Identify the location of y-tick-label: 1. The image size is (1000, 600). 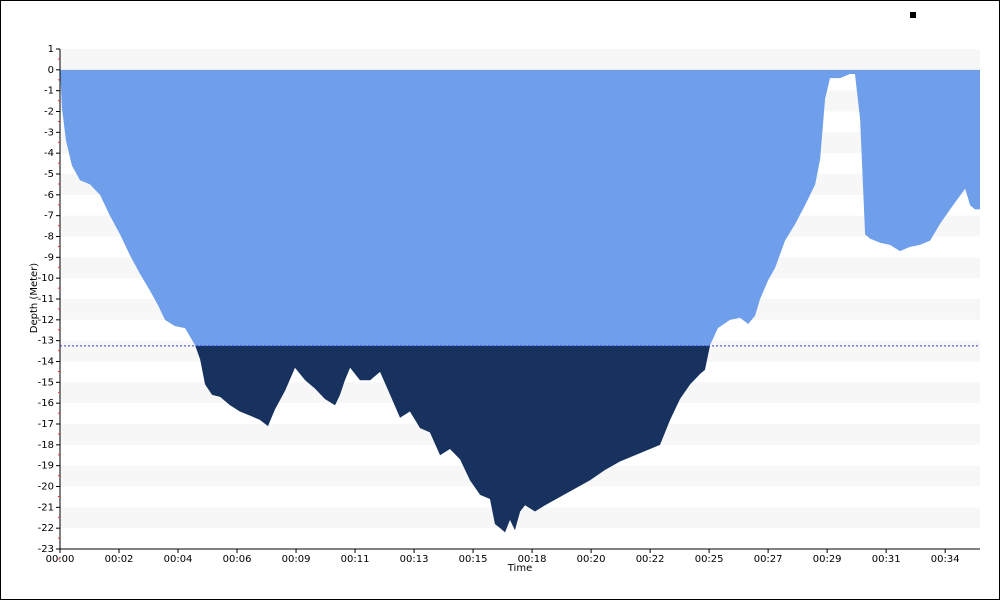
(51, 49).